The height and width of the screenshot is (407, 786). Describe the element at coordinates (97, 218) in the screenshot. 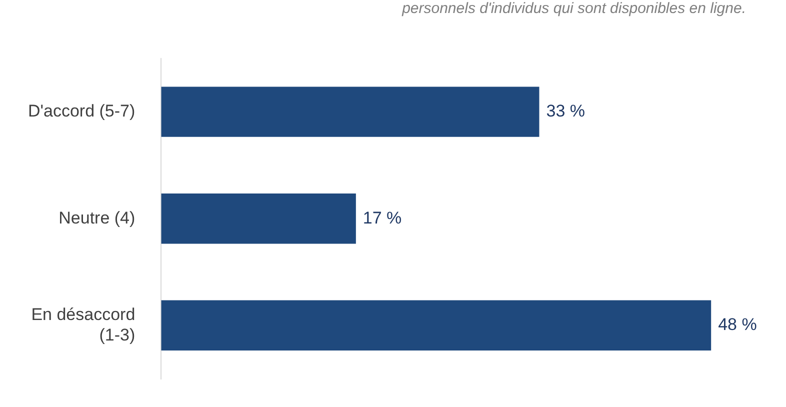

I see `y-tick-label: Neutre (4)` at that location.